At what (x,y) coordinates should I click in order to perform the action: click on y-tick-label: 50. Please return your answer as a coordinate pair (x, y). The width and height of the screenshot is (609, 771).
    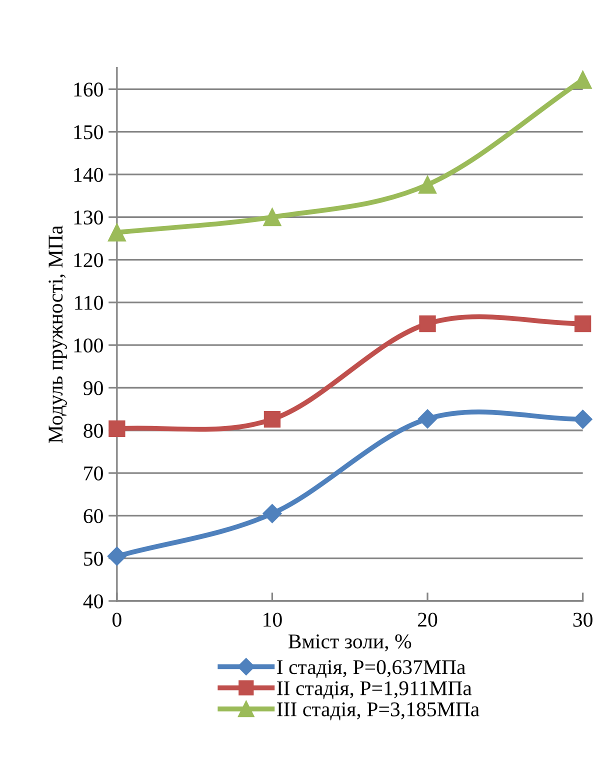
    Looking at the image, I should click on (93, 559).